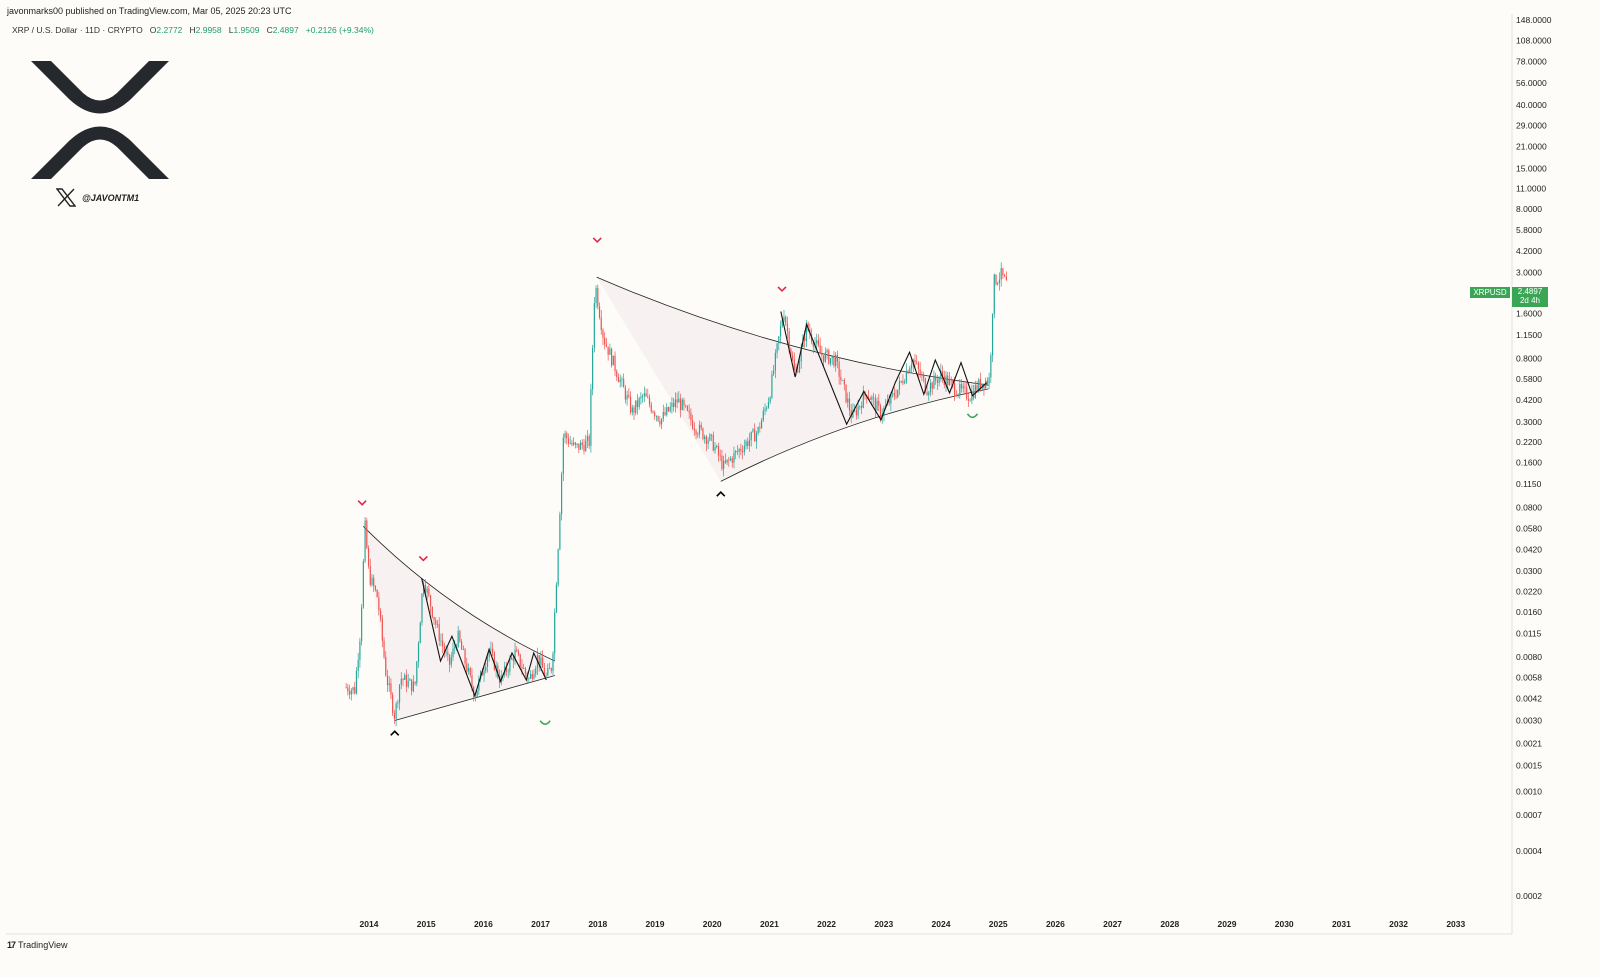 This screenshot has width=1600, height=977. What do you see at coordinates (1529, 549) in the screenshot?
I see `price-tick-24: 0.0420` at bounding box center [1529, 549].